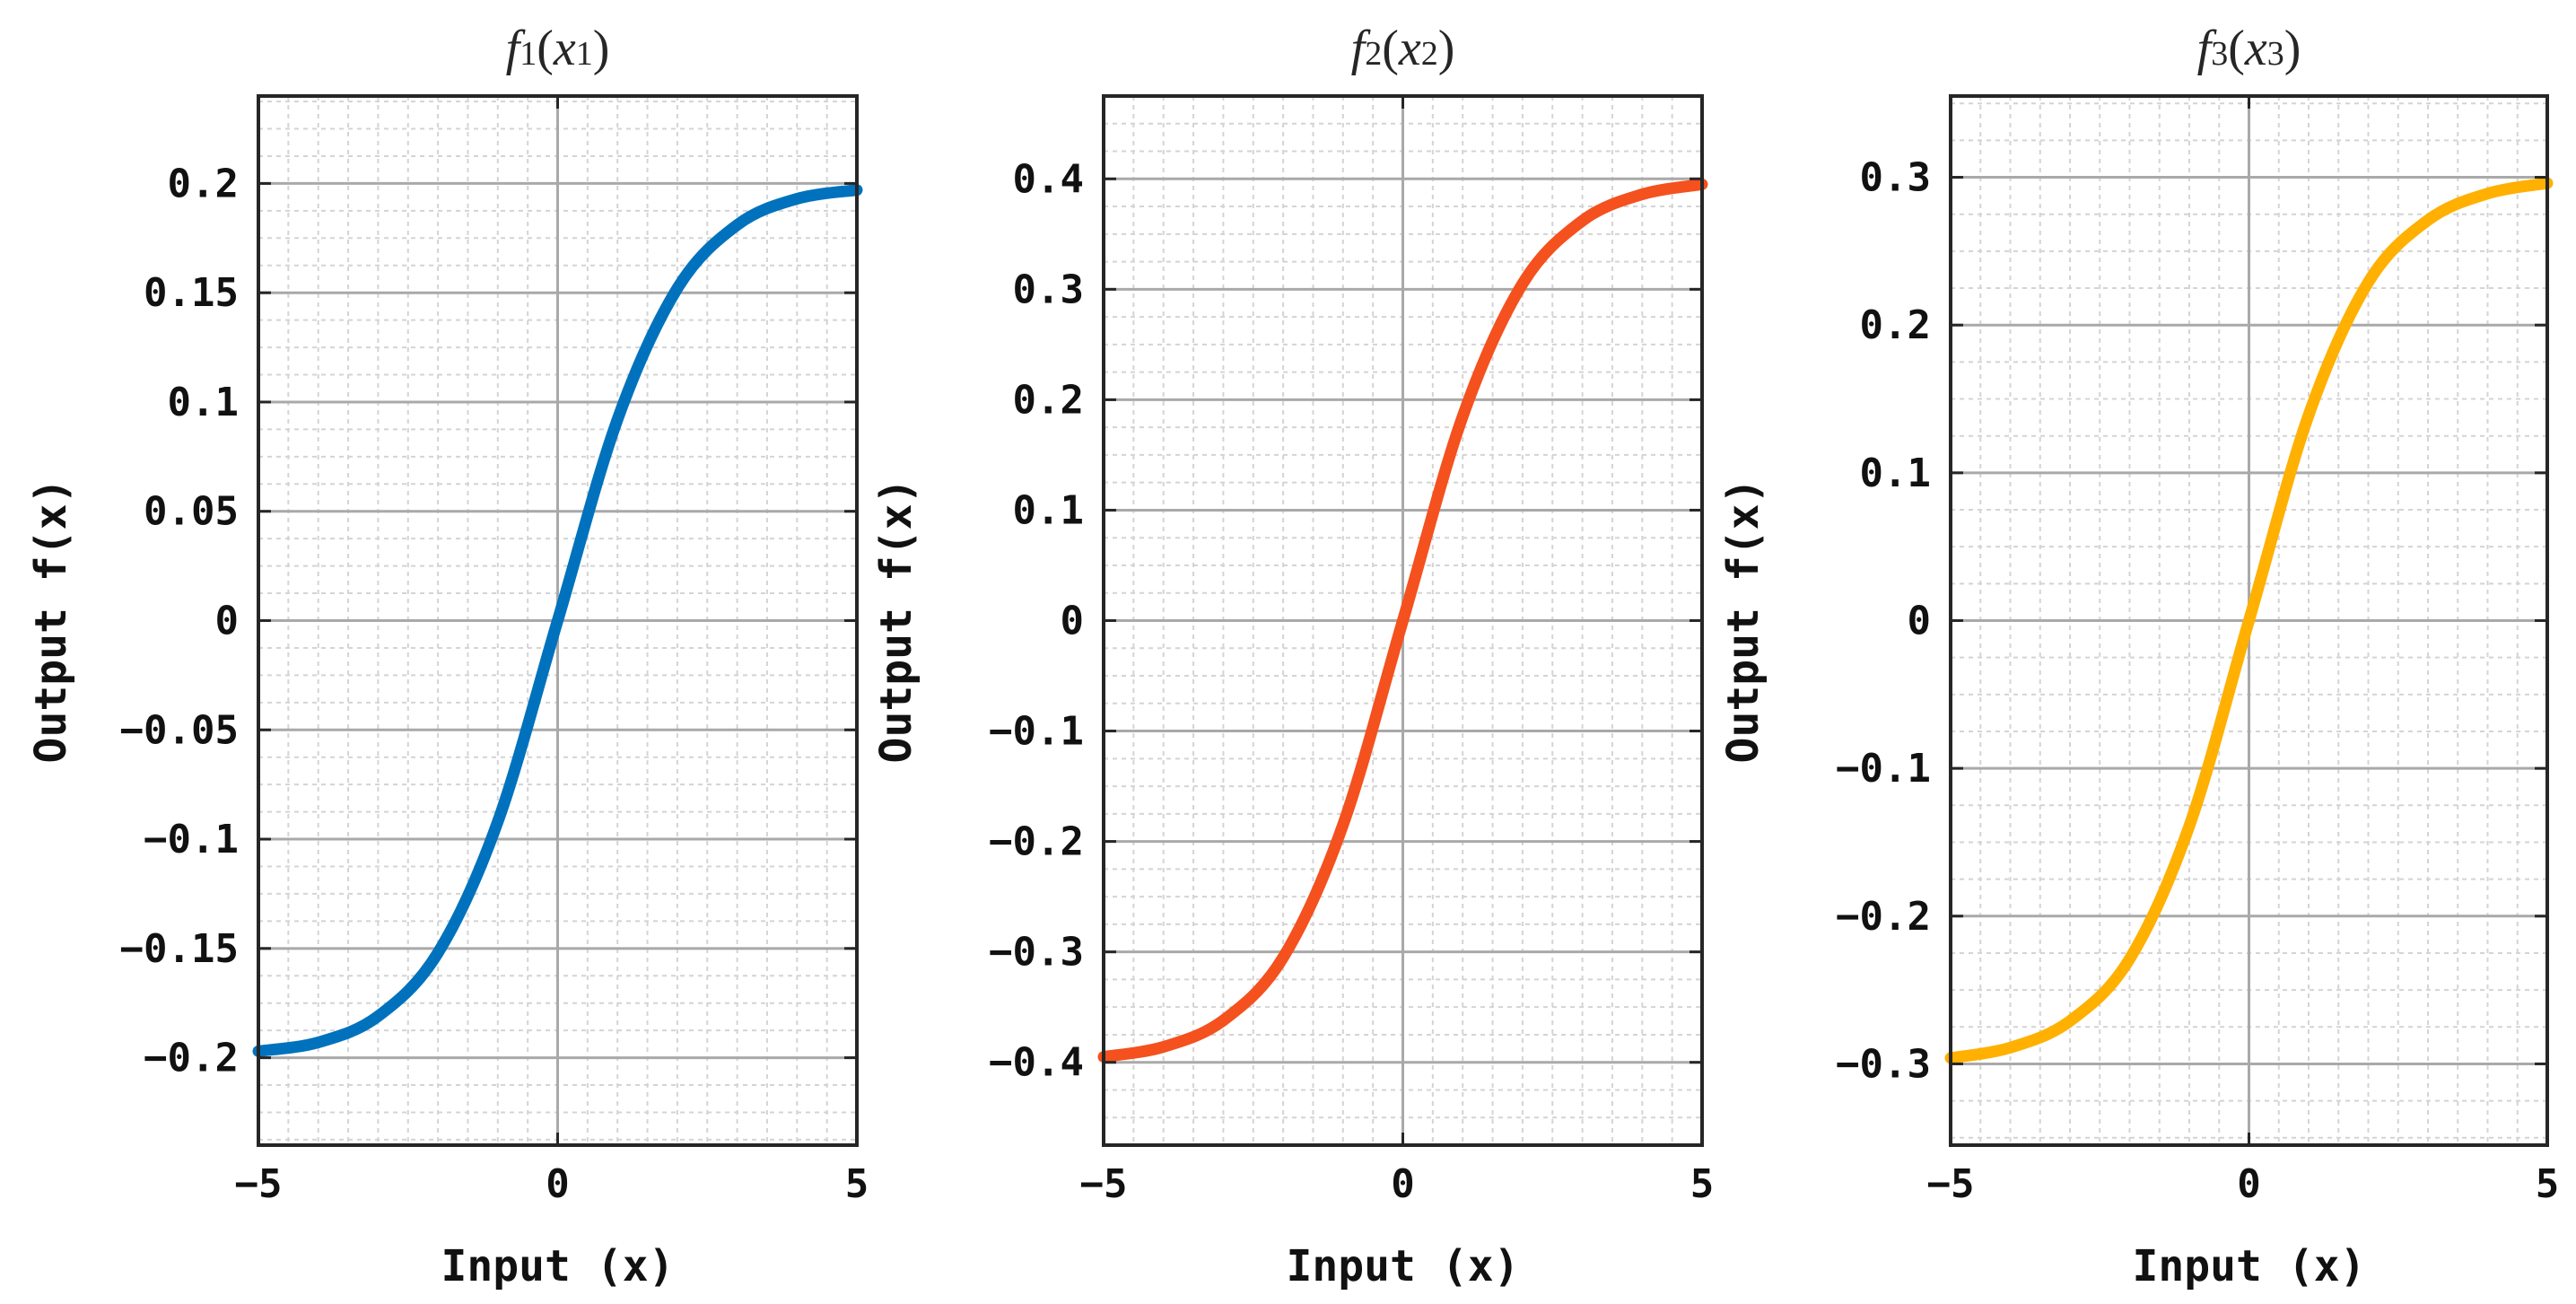  Describe the element at coordinates (1049, 179) in the screenshot. I see `y-tick-label: 0.4` at that location.